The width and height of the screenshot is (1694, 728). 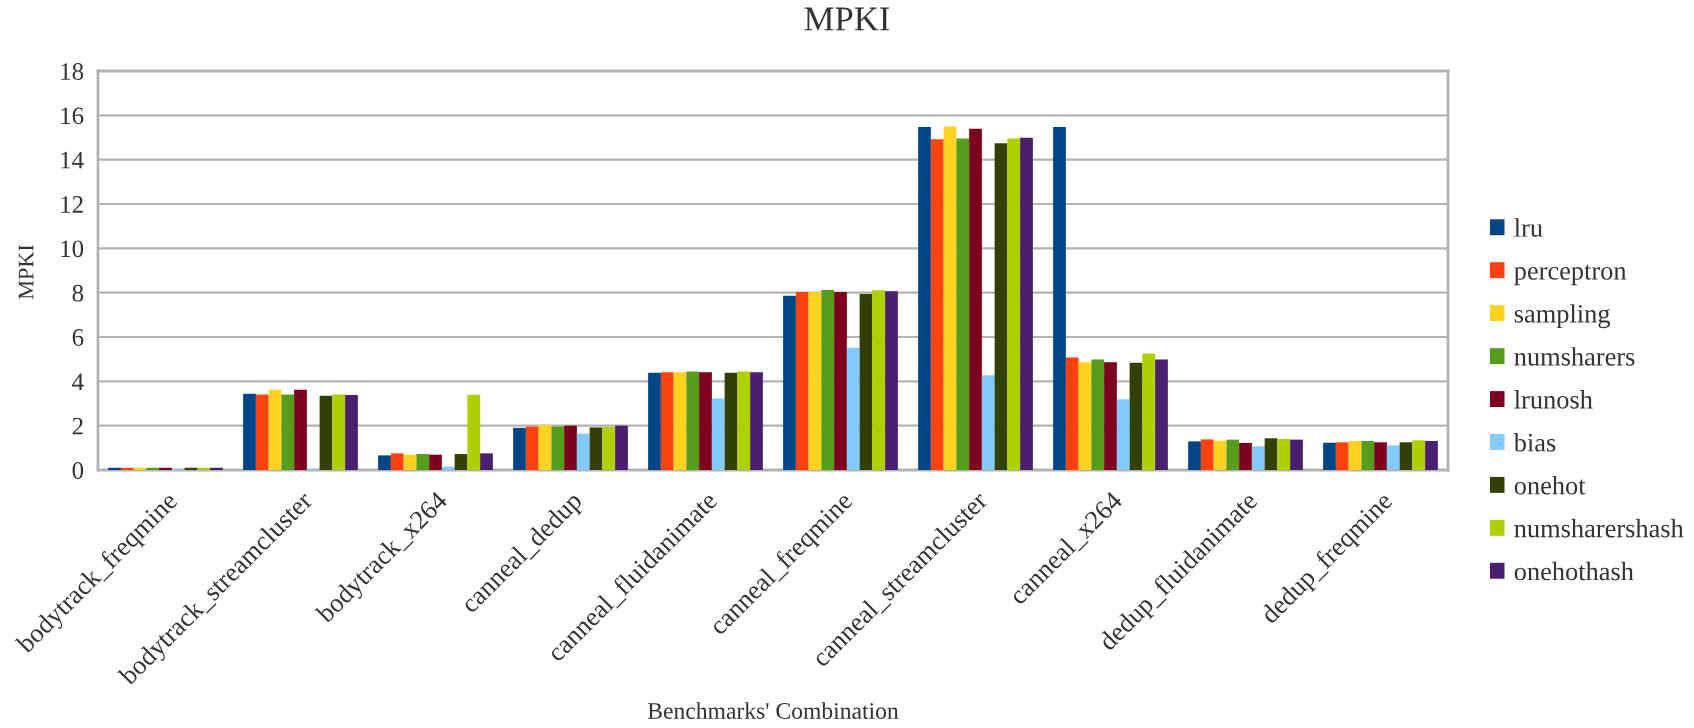 What do you see at coordinates (847, 19) in the screenshot?
I see `chart-title: MPKI` at bounding box center [847, 19].